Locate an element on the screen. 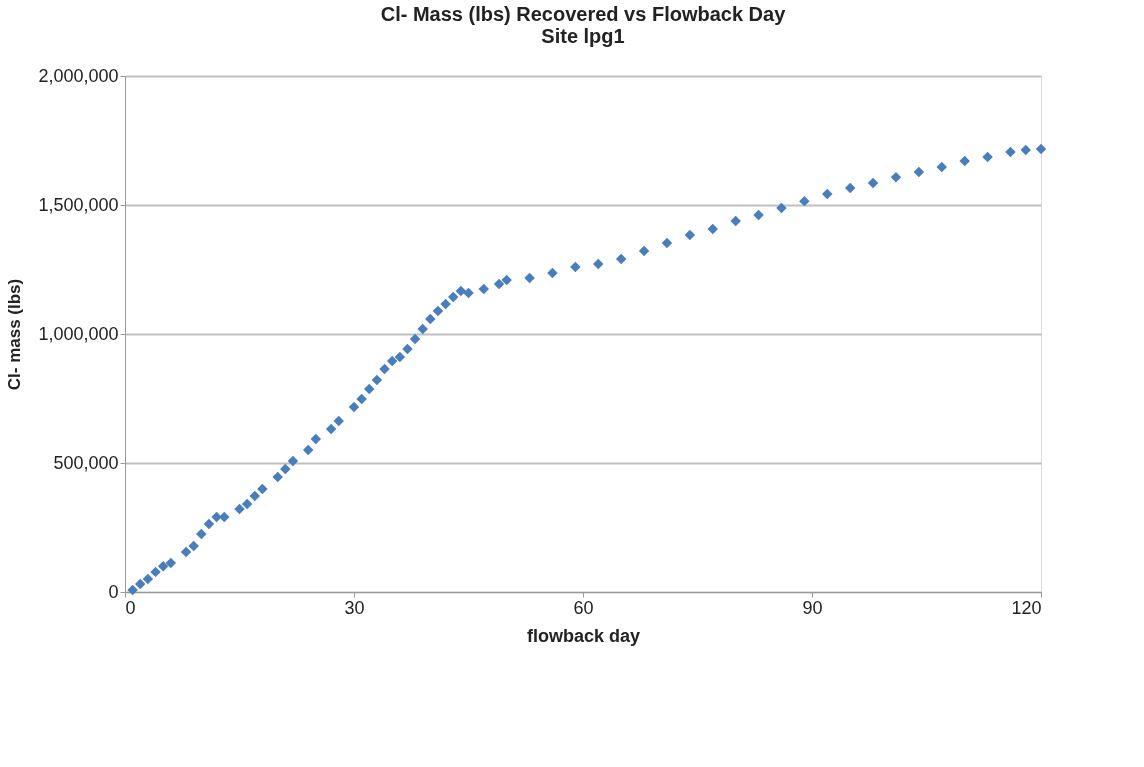 This screenshot has height=767, width=1144. x-axis-title: flowback day is located at coordinates (583, 635).